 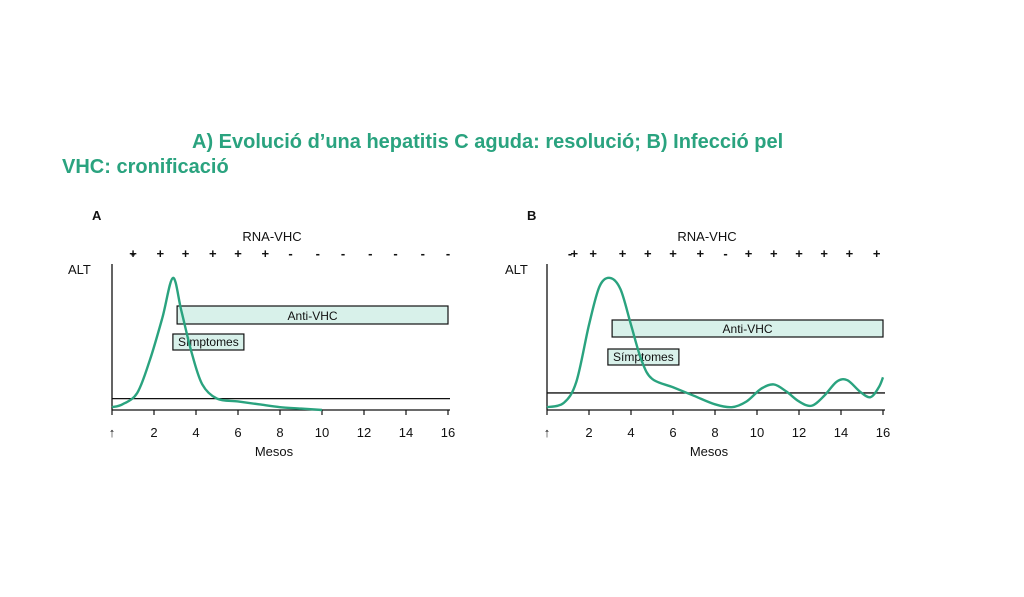 What do you see at coordinates (145, 167) in the screenshot?
I see `caption-line-2: VHC: cronificació` at bounding box center [145, 167].